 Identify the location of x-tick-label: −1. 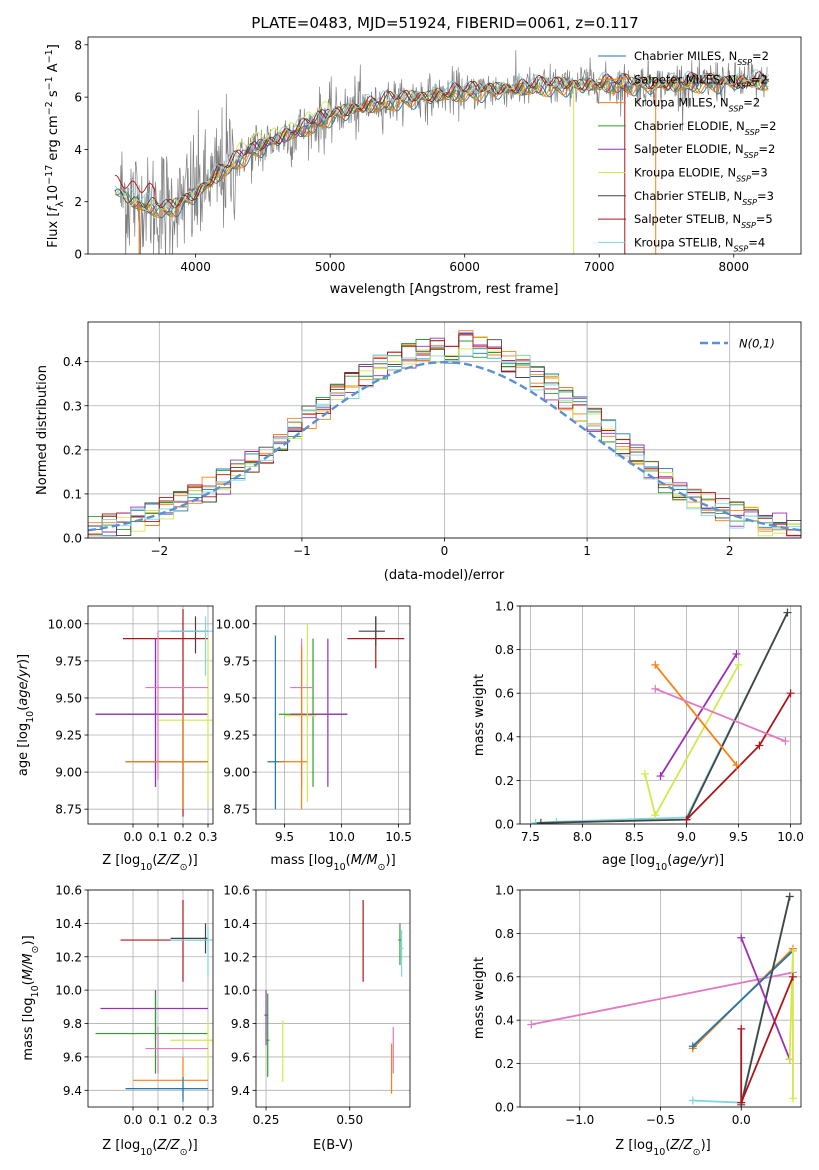
(302, 551).